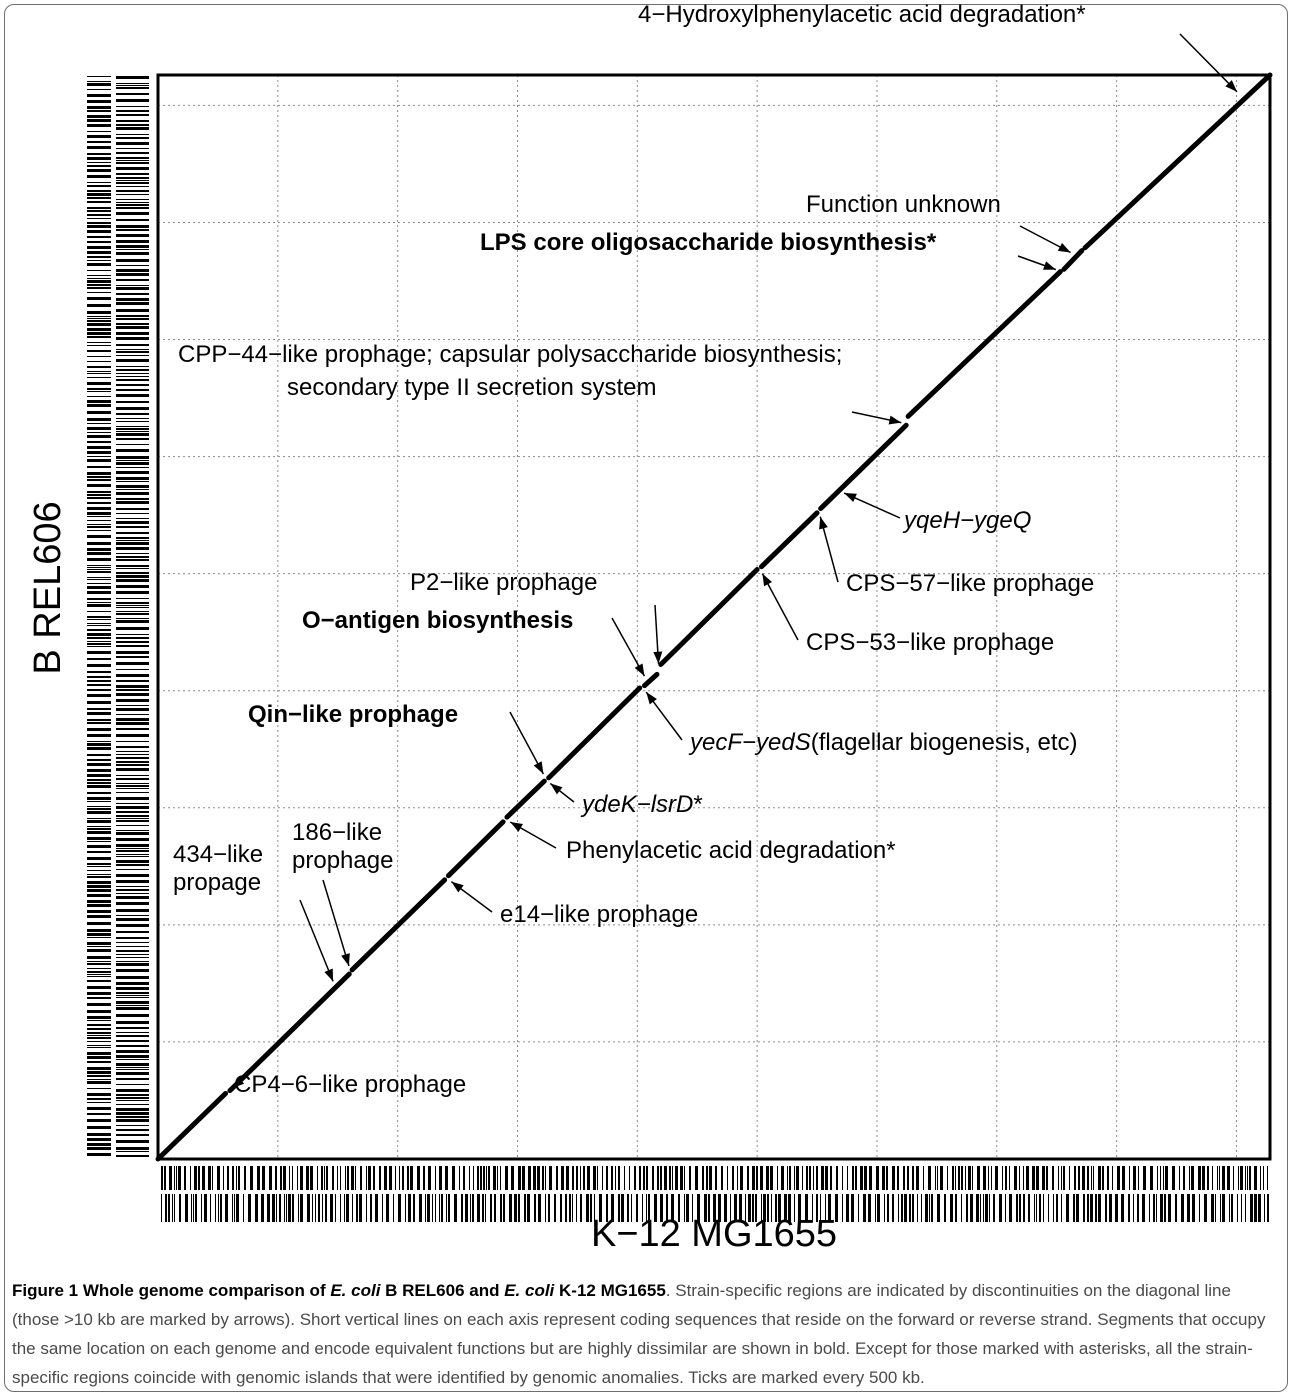 The width and height of the screenshot is (1293, 1397). What do you see at coordinates (1064, 247) in the screenshot?
I see `annotation-arrow-head` at bounding box center [1064, 247].